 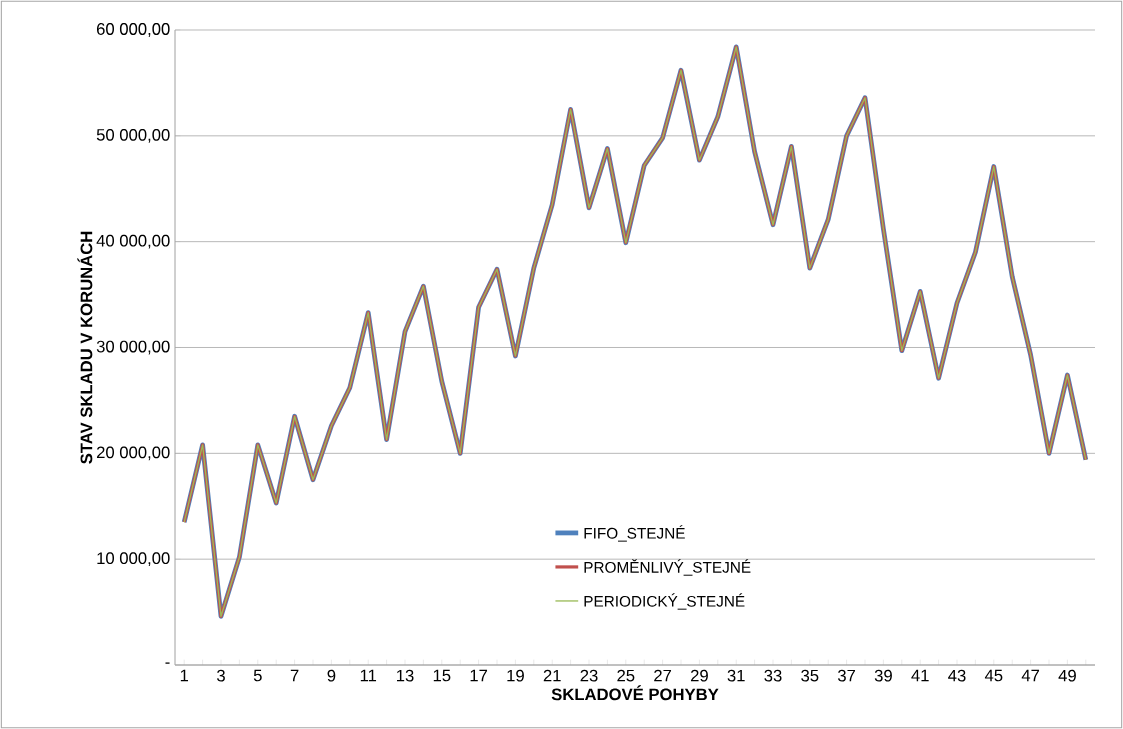 What do you see at coordinates (167, 663) in the screenshot?
I see `y-tick-label: -` at bounding box center [167, 663].